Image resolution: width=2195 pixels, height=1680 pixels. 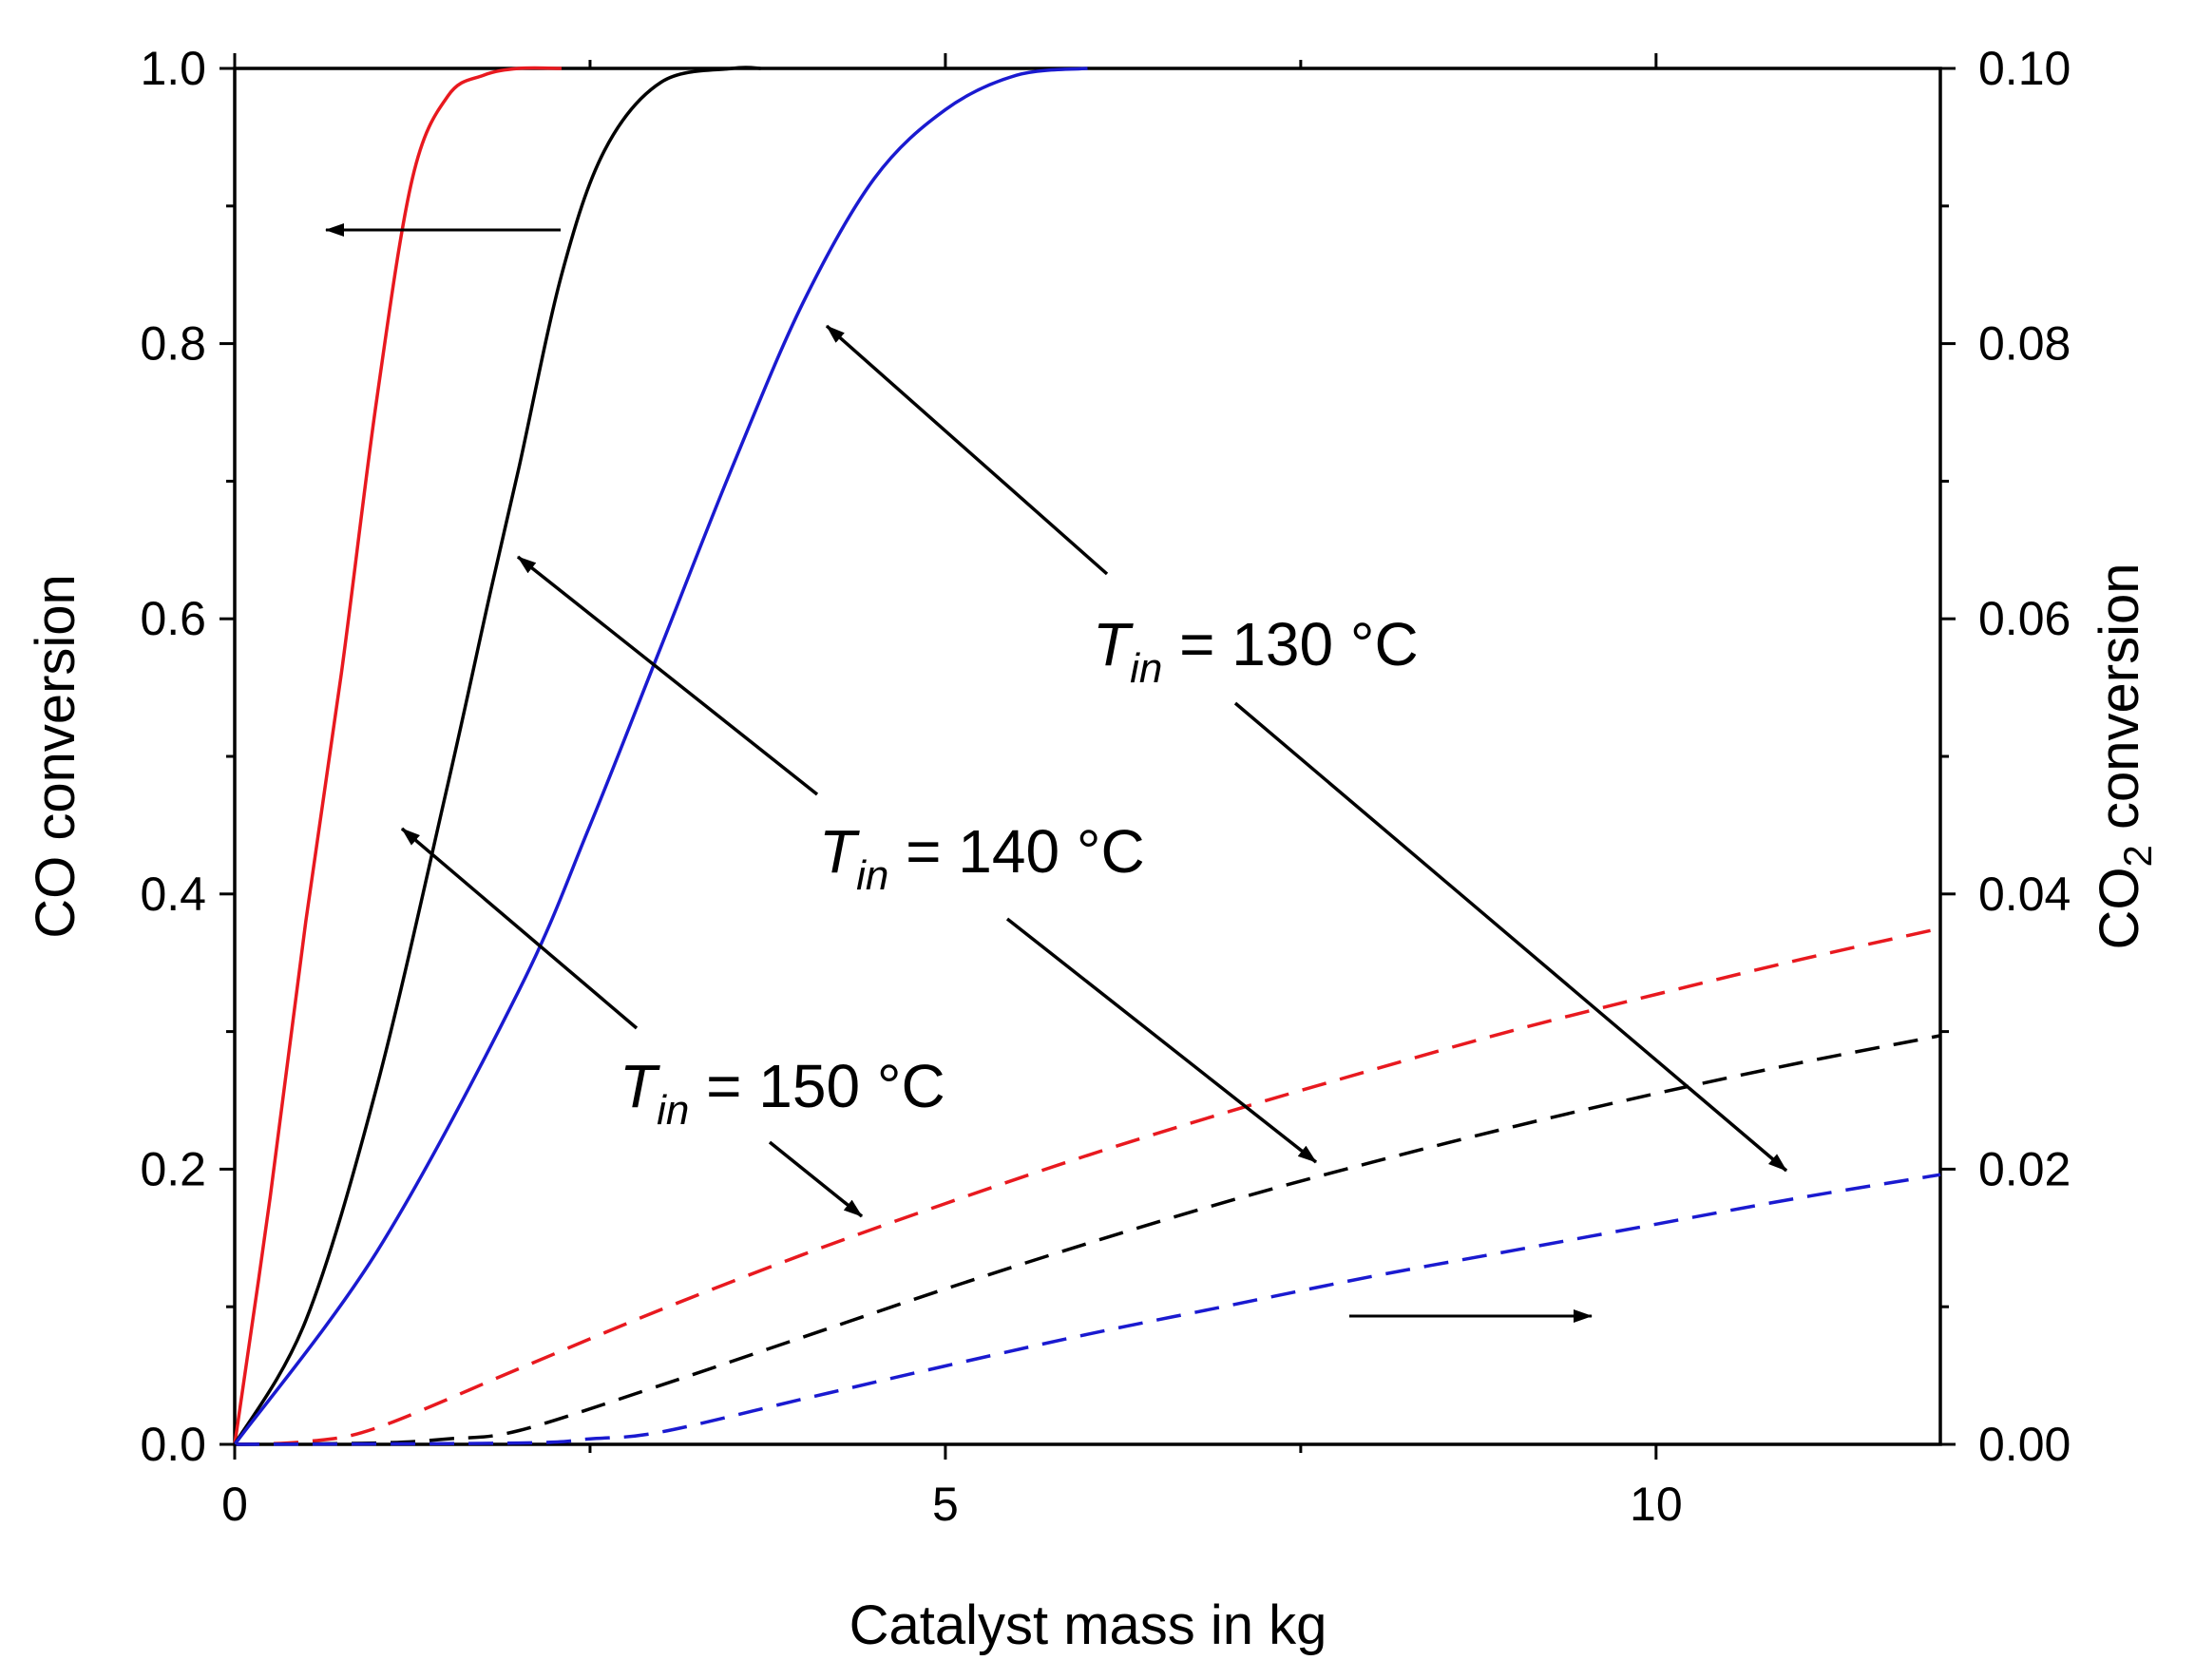 What do you see at coordinates (1290, 644) in the screenshot?
I see `annotation-130-rest: = 130 °C` at bounding box center [1290, 644].